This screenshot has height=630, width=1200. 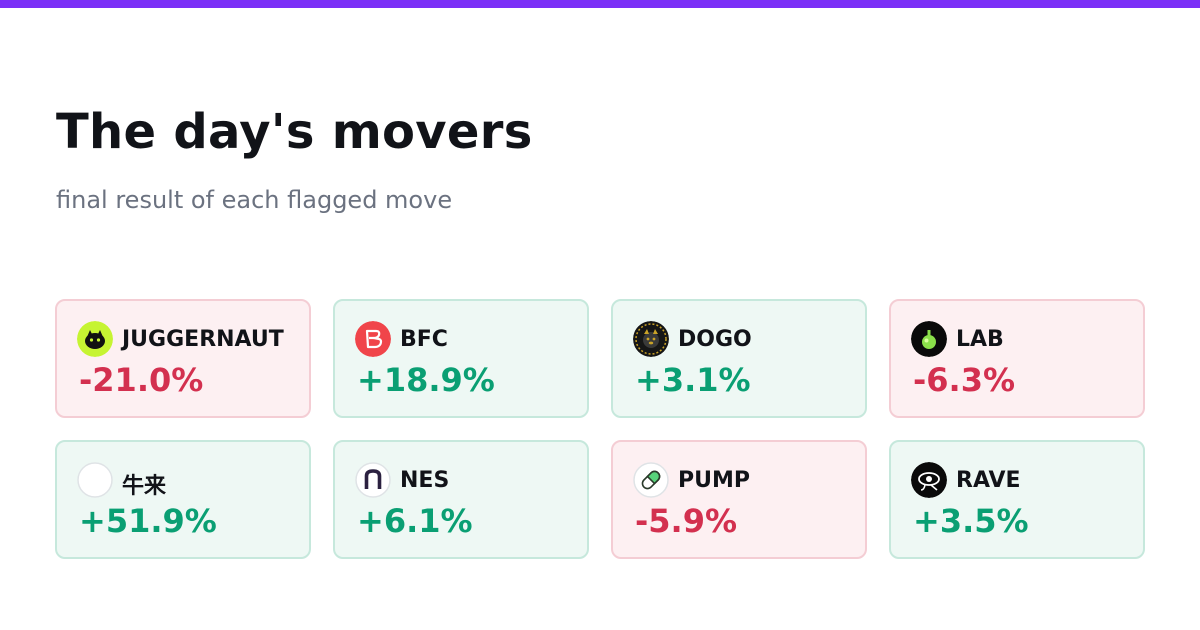 I want to click on mover-change: -5.9%, so click(x=686, y=521).